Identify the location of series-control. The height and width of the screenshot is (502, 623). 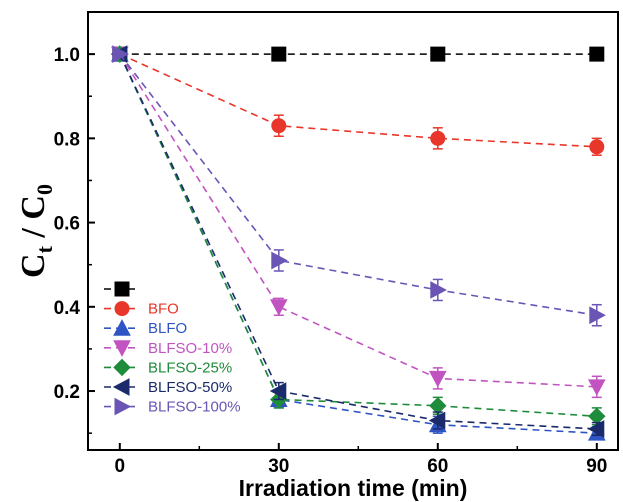
(358, 54).